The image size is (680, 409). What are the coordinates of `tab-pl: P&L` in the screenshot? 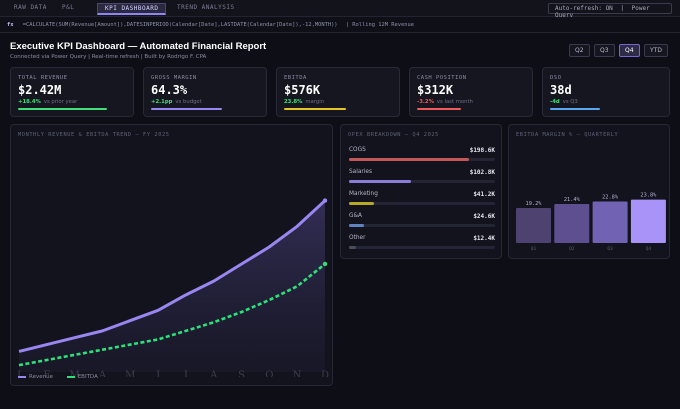 It's located at (68, 7).